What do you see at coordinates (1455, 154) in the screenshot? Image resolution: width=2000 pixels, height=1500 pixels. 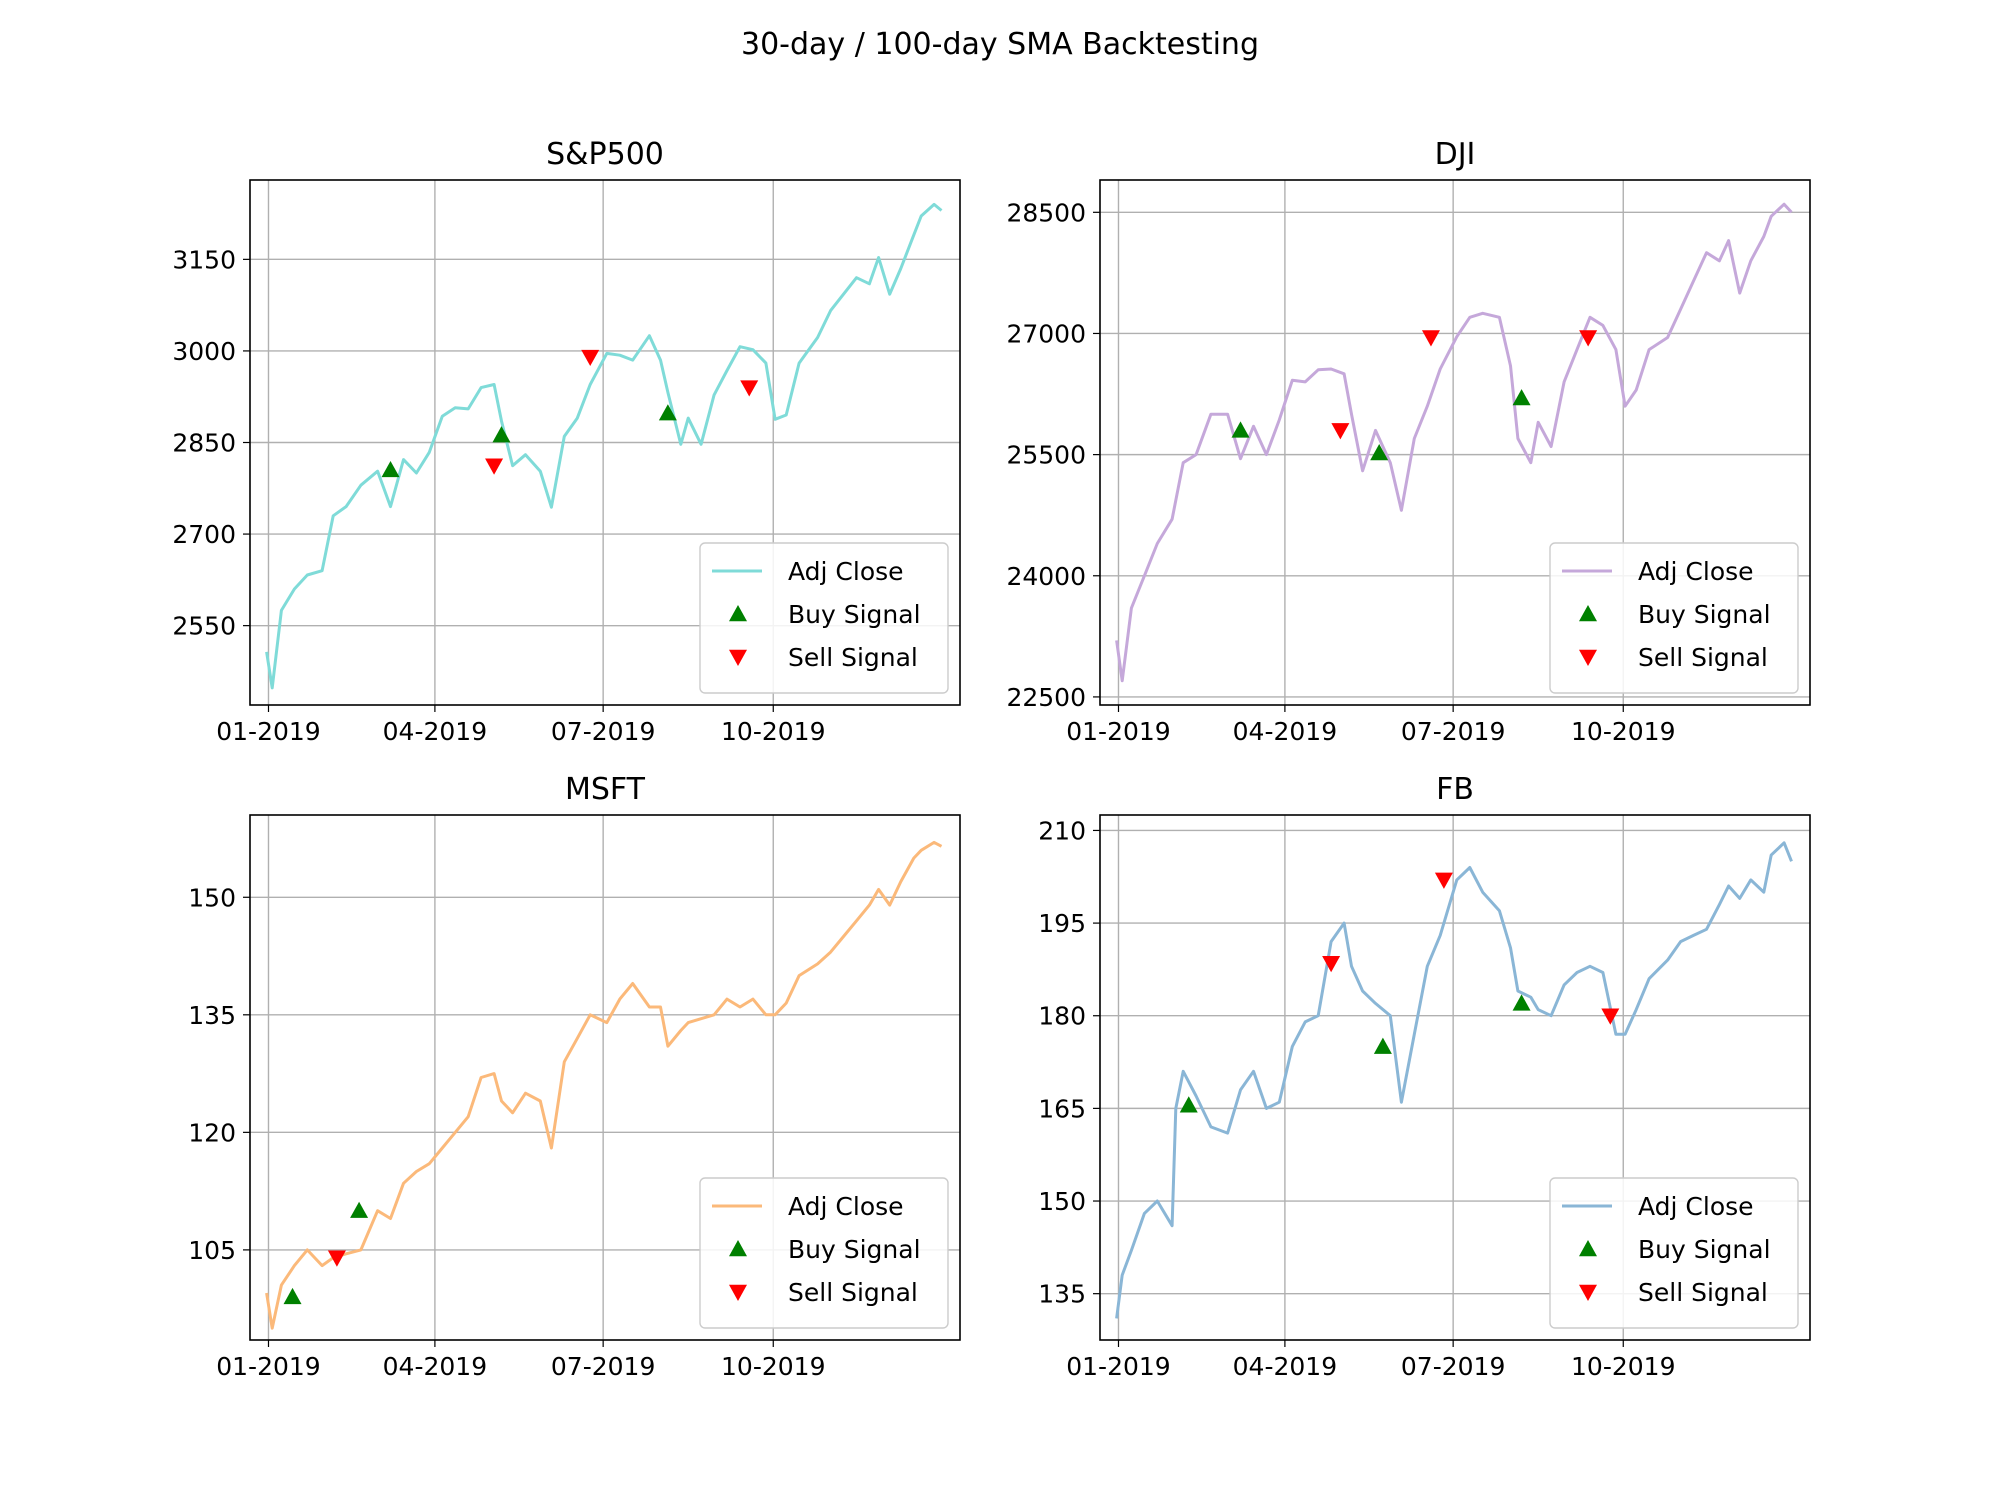 I see `subplot-title: DJI` at bounding box center [1455, 154].